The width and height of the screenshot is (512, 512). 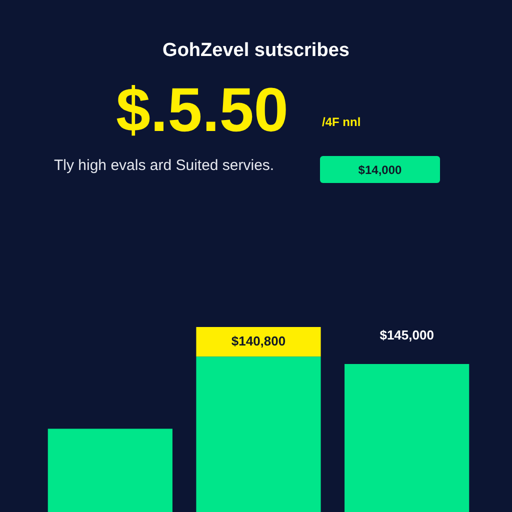 I want to click on annotation: $140,800, so click(x=258, y=340).